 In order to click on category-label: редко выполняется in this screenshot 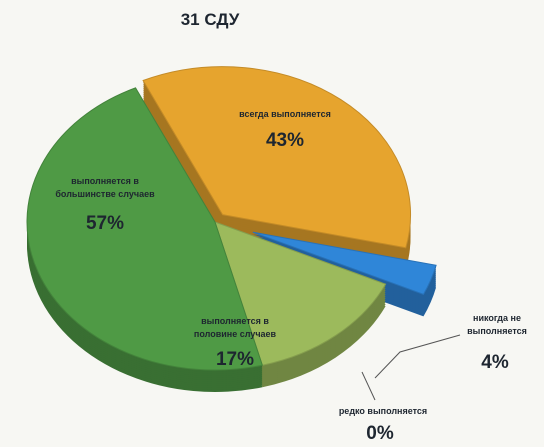, I will do `click(383, 411)`.